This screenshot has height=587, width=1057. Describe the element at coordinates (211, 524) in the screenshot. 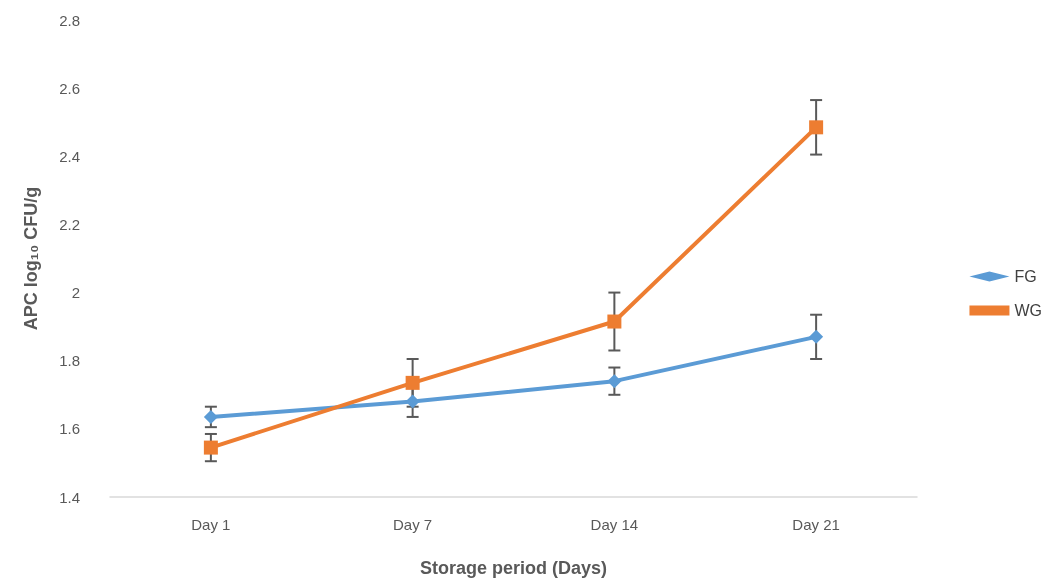

I see `x-tick-label: Day 1` at that location.